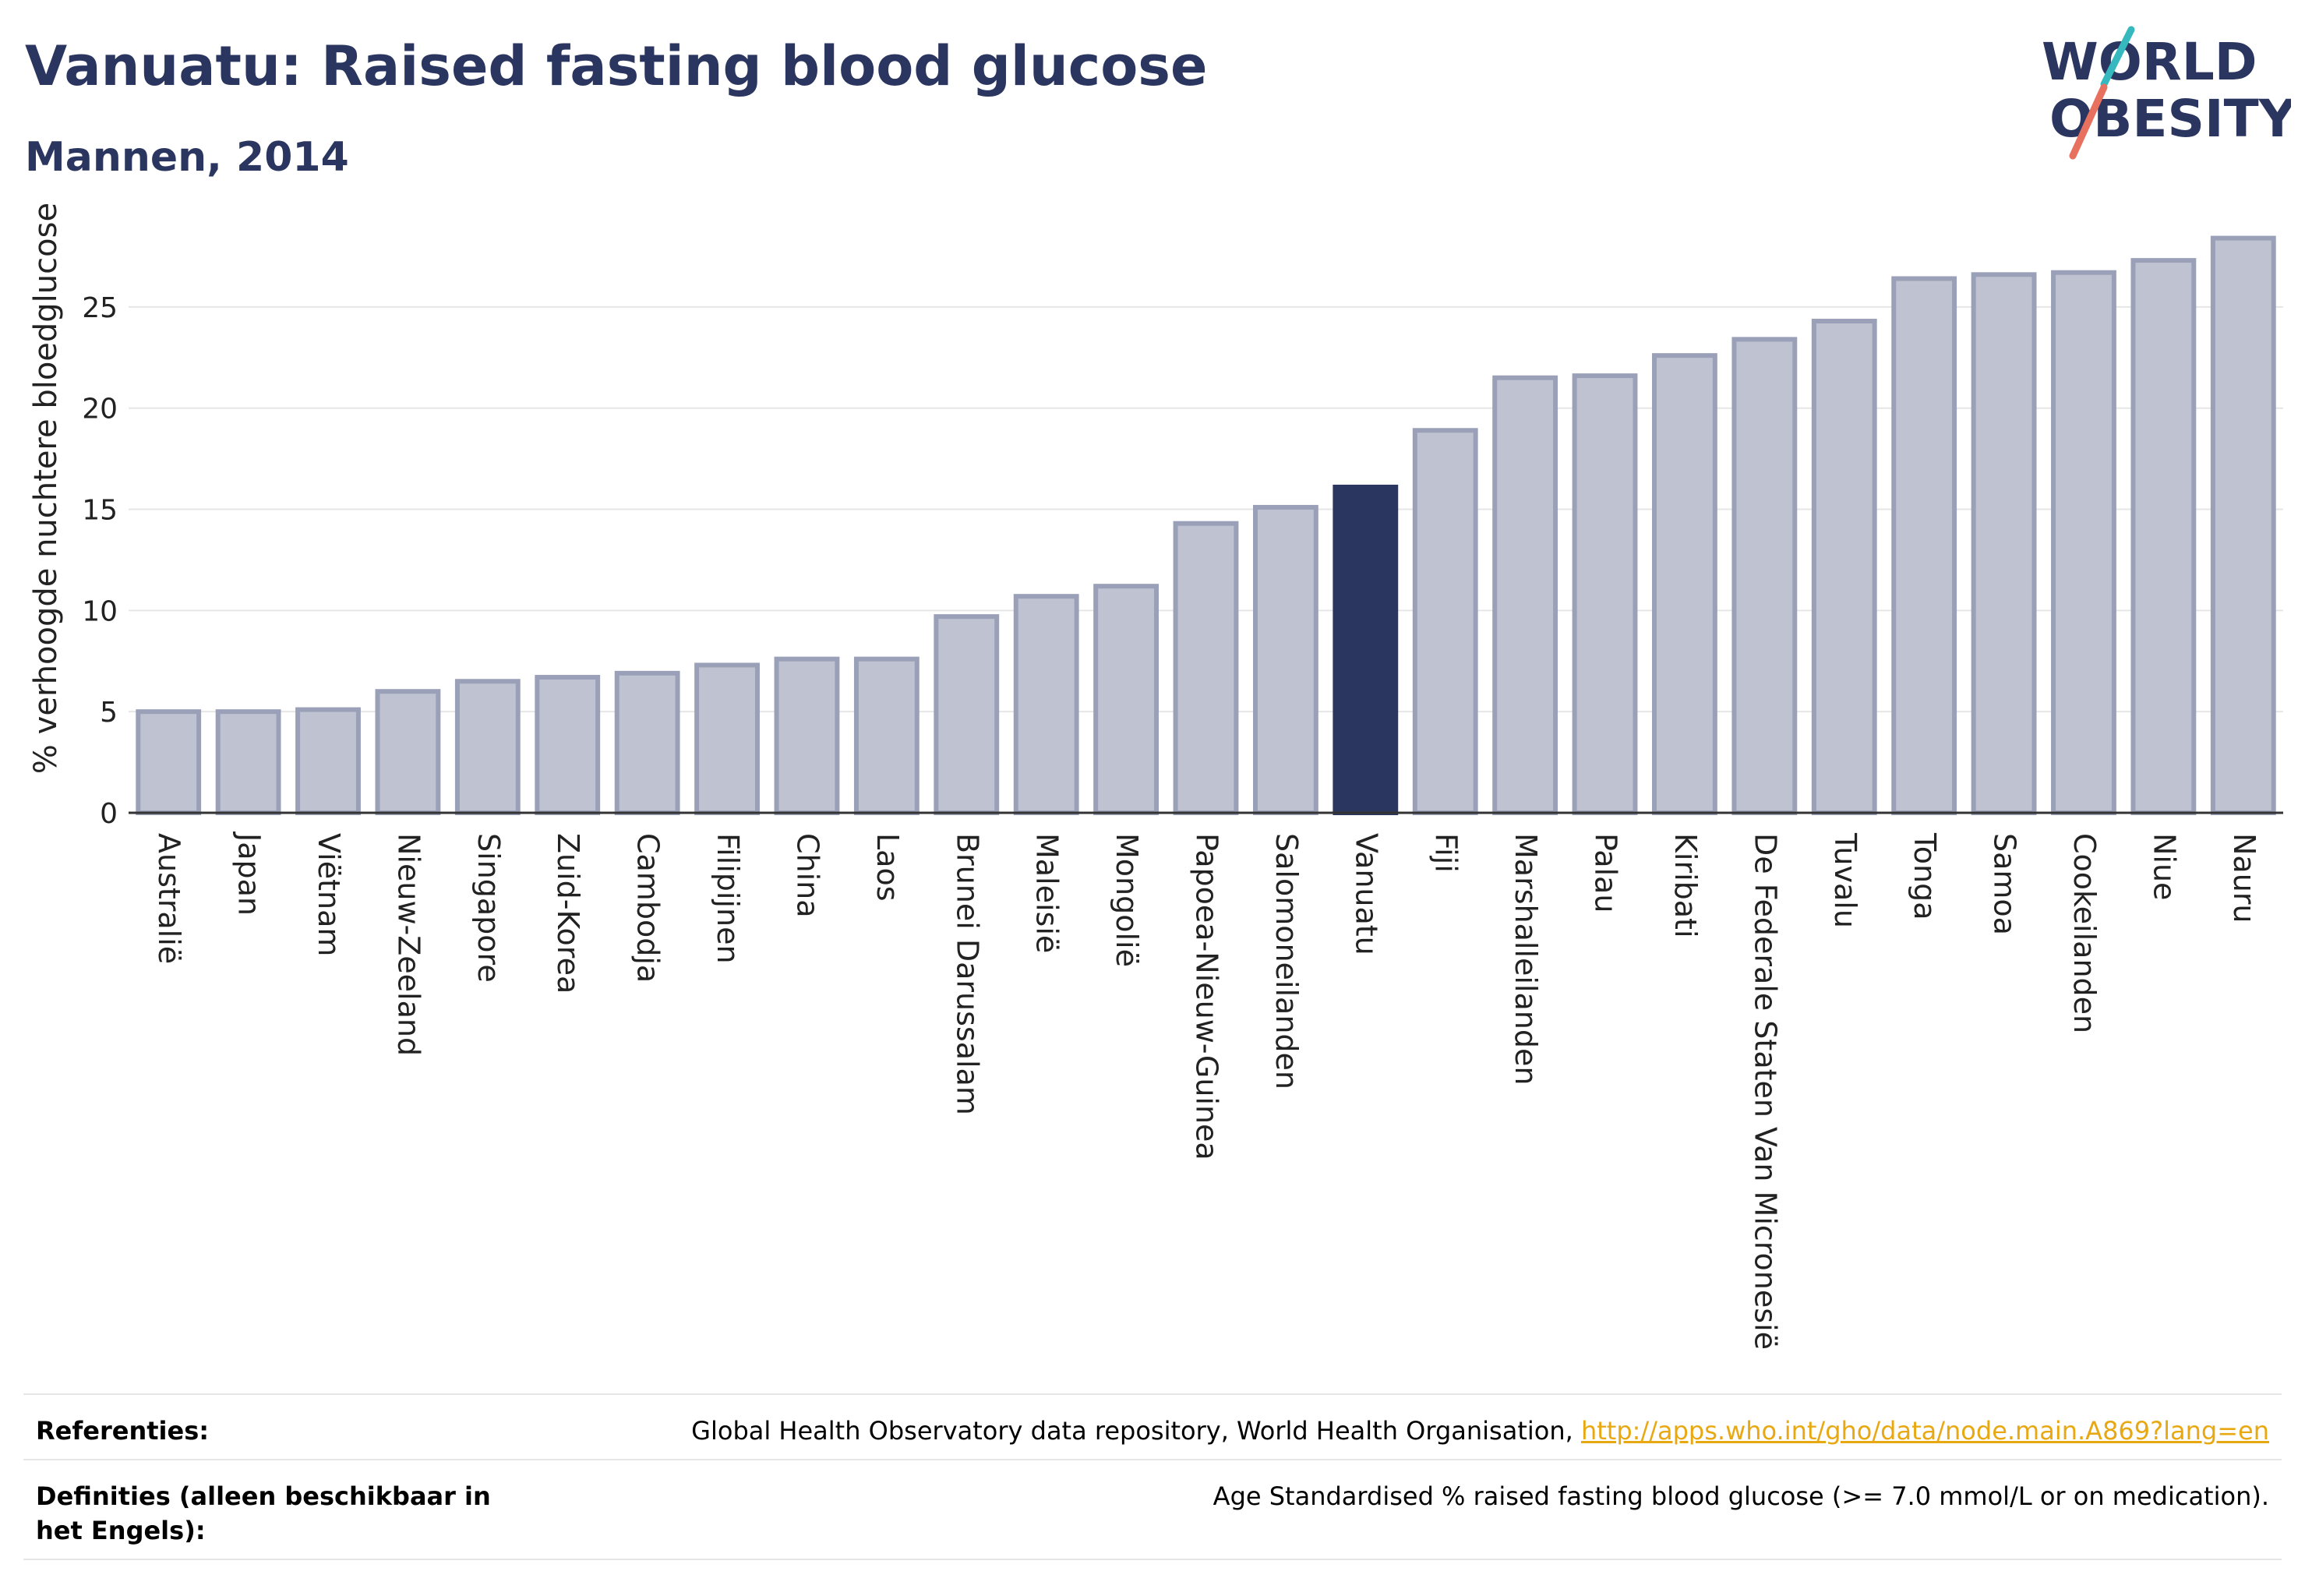 Image resolution: width=2305 pixels, height=1596 pixels. What do you see at coordinates (408, 944) in the screenshot?
I see `x-tick-label: Nieuw-Zeeland` at bounding box center [408, 944].